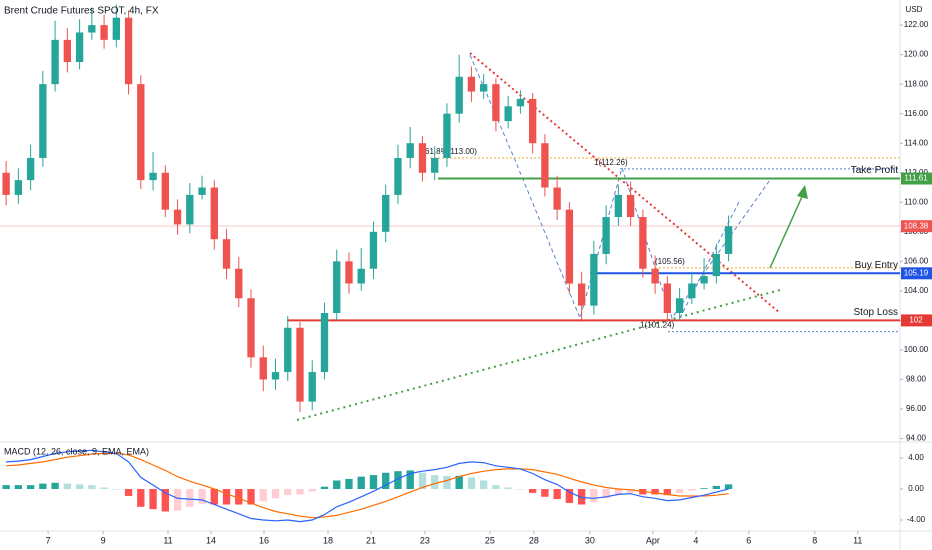 The image size is (932, 550). I want to click on fib-label: 1(101.24), so click(657, 325).